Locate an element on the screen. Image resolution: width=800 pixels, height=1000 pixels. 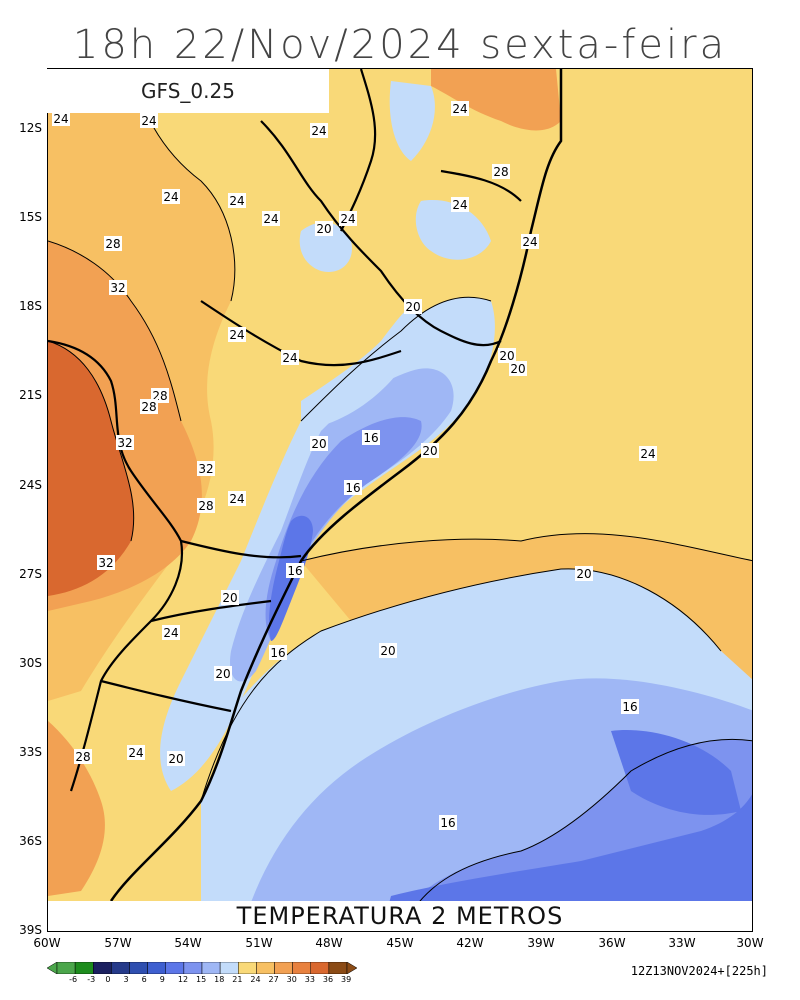
color-legend is located at coordinates (202, 968).